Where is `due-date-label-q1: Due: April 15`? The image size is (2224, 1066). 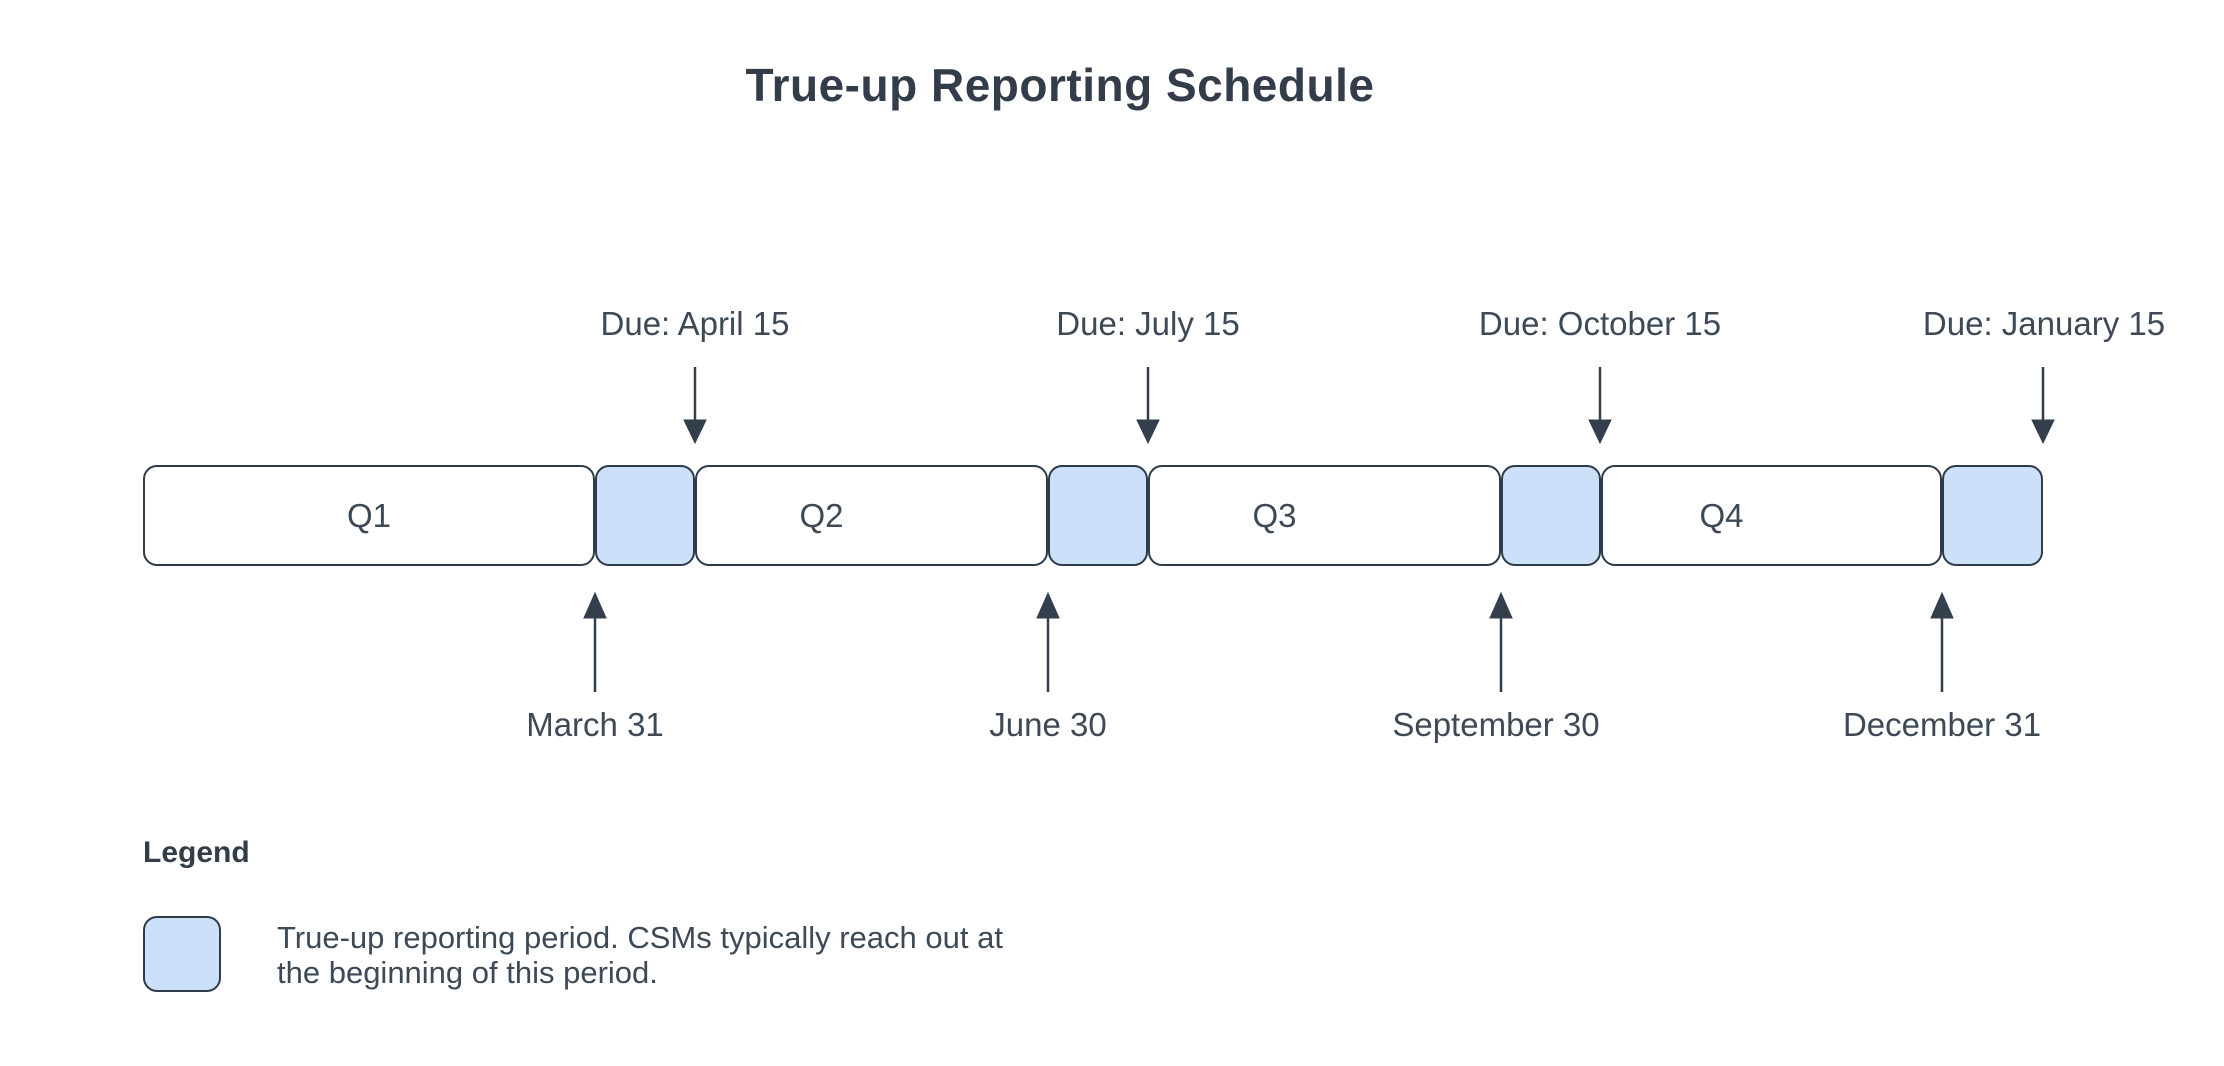 due-date-label-q1: Due: April 15 is located at coordinates (695, 323).